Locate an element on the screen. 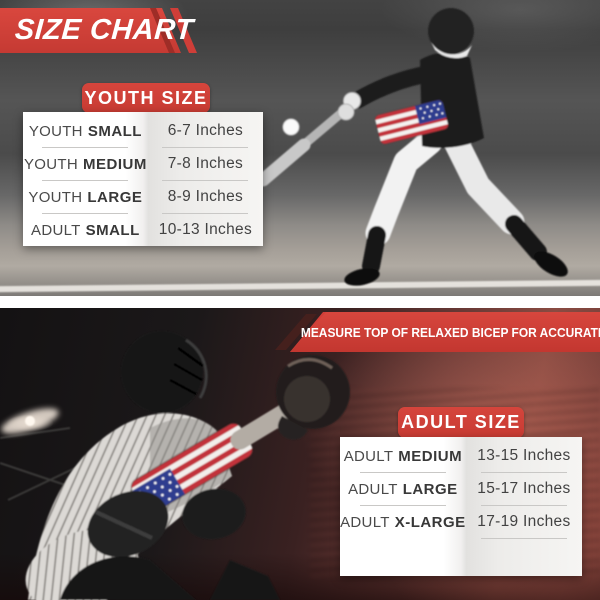 Image resolution: width=600 pixels, height=600 pixels. title-banner-shape is located at coordinates (90, 30).